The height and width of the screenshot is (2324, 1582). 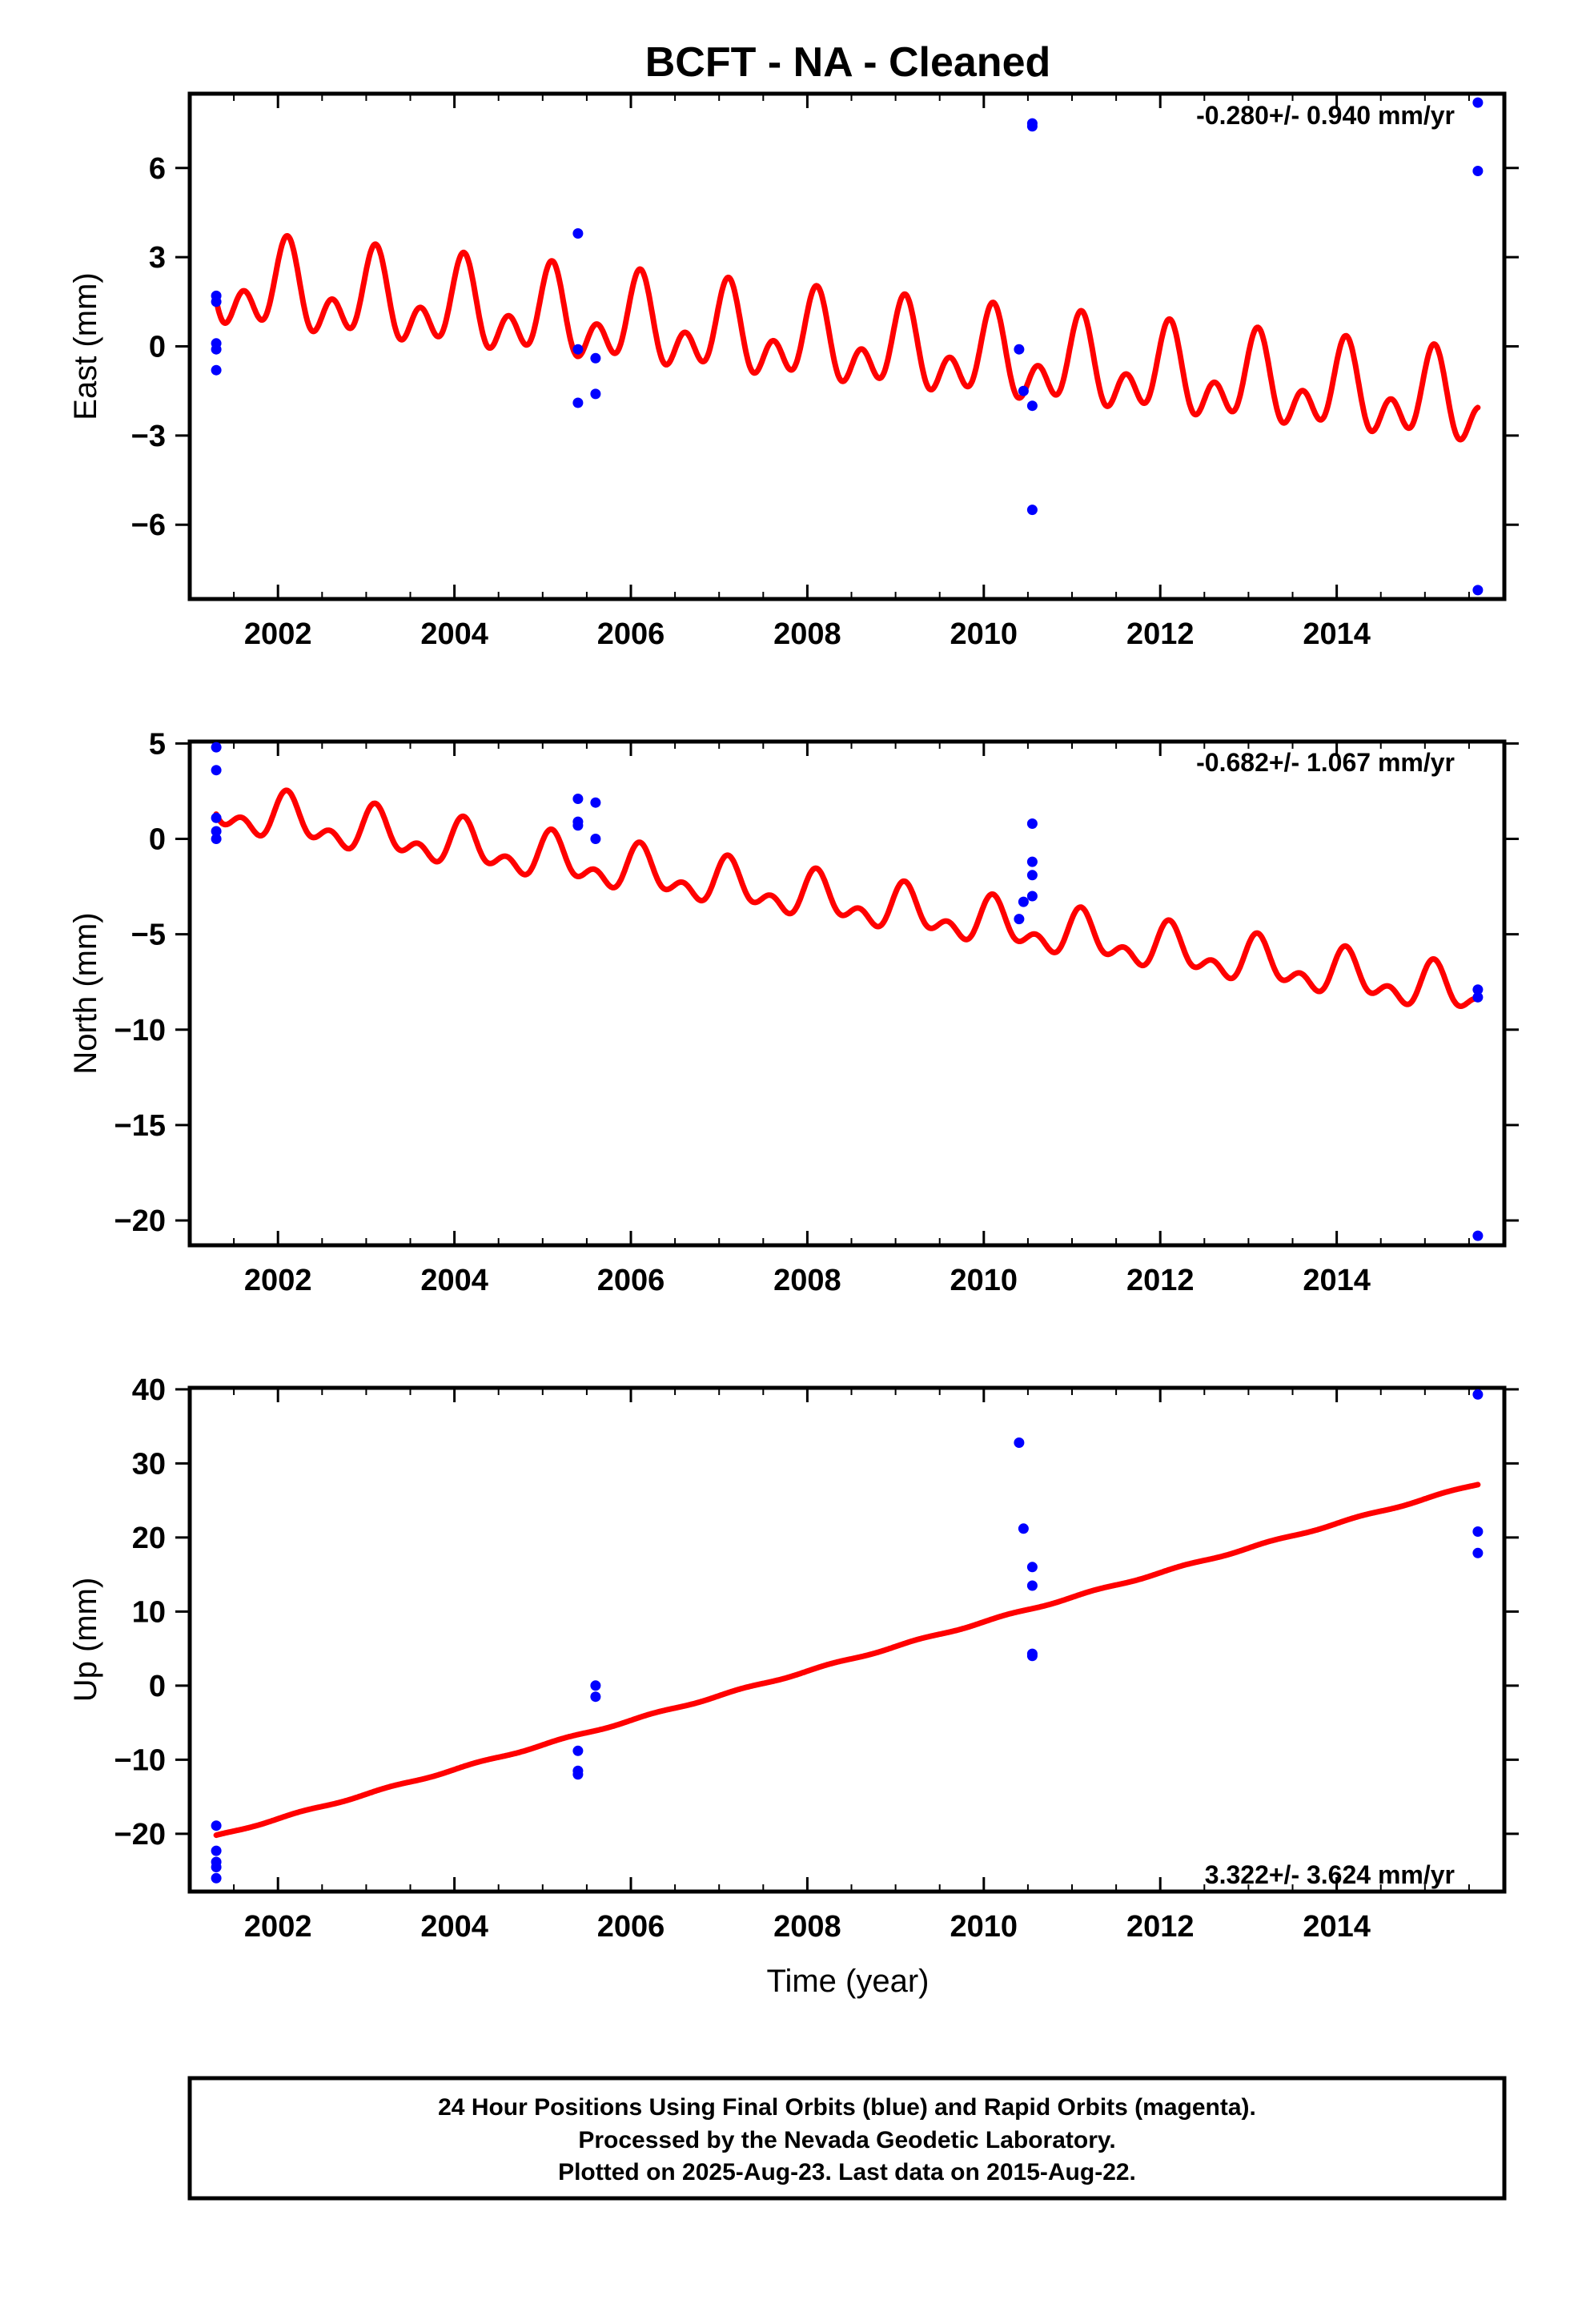 I want to click on north-x-tick-label: 2008, so click(x=807, y=1281).